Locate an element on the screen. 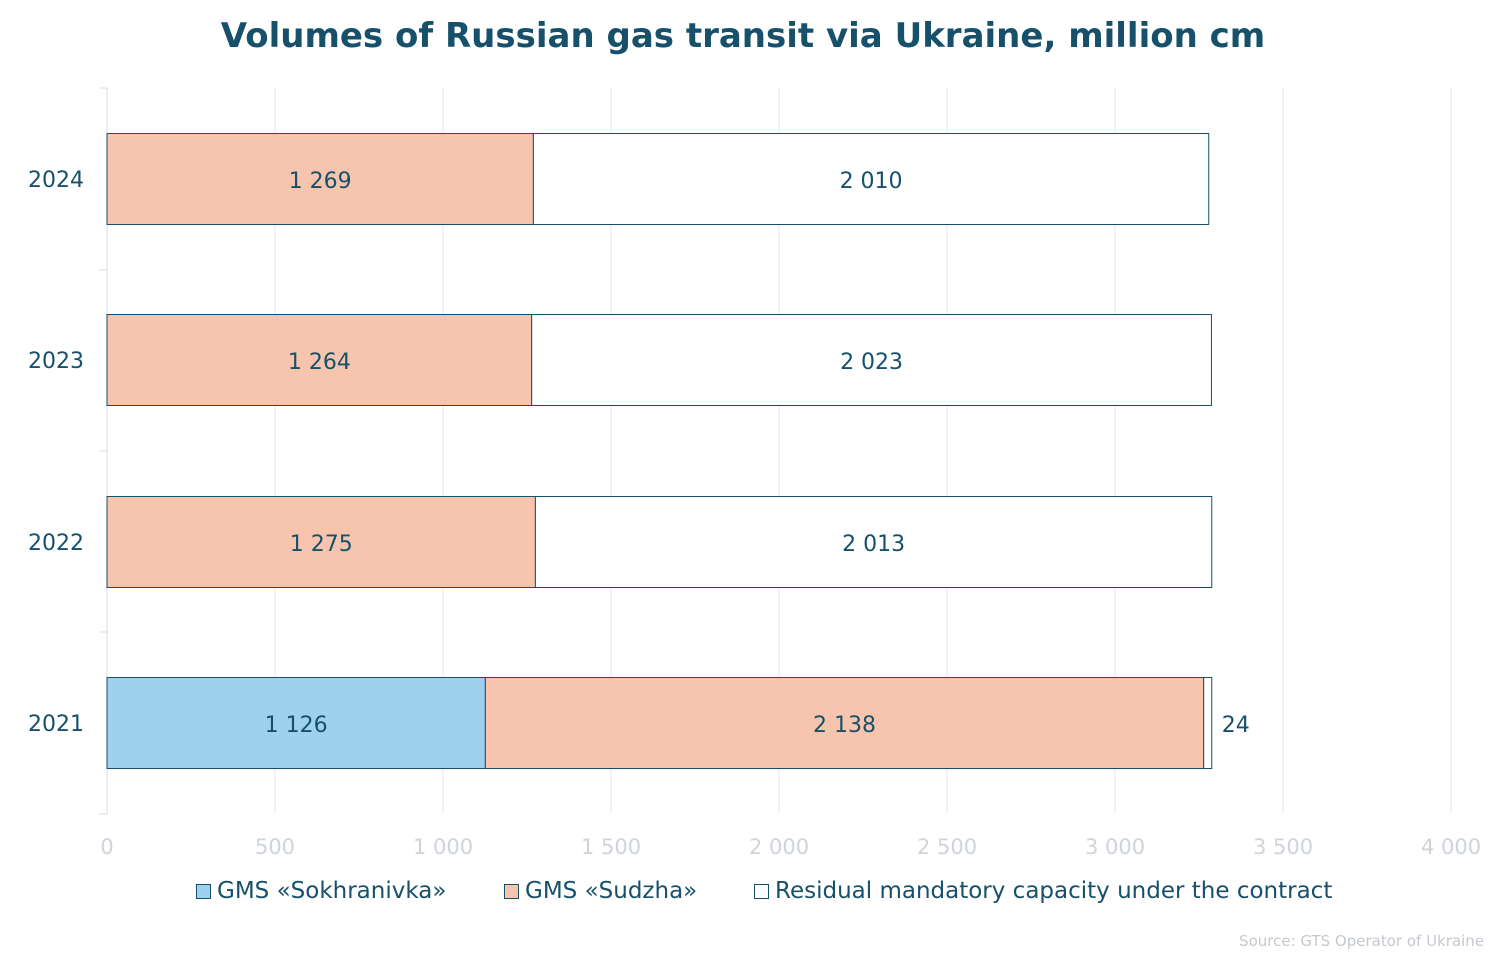  data-label: 24 is located at coordinates (1236, 725).